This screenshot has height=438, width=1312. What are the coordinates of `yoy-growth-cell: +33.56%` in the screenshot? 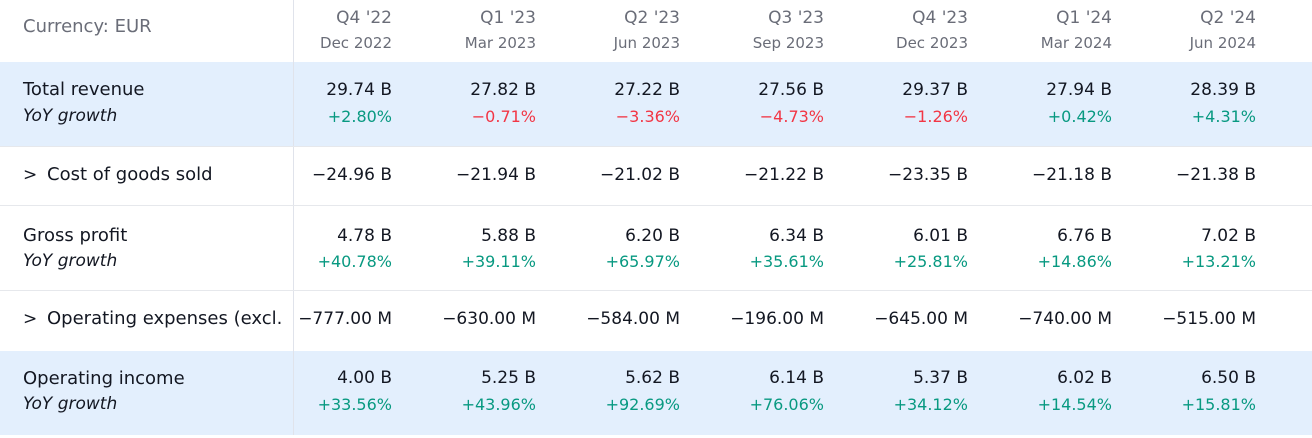 It's located at (354, 404).